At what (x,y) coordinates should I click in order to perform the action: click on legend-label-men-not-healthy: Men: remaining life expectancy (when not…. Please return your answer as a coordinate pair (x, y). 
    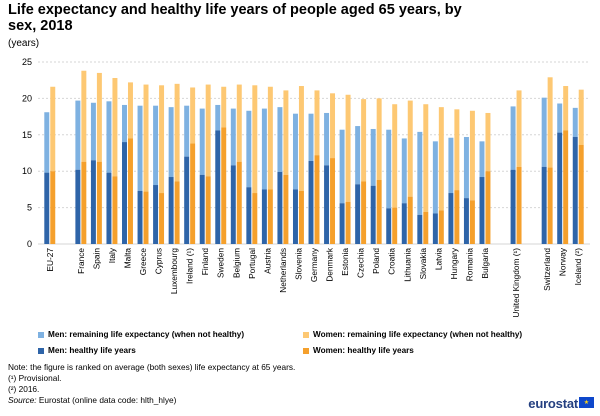
    Looking at the image, I should click on (146, 334).